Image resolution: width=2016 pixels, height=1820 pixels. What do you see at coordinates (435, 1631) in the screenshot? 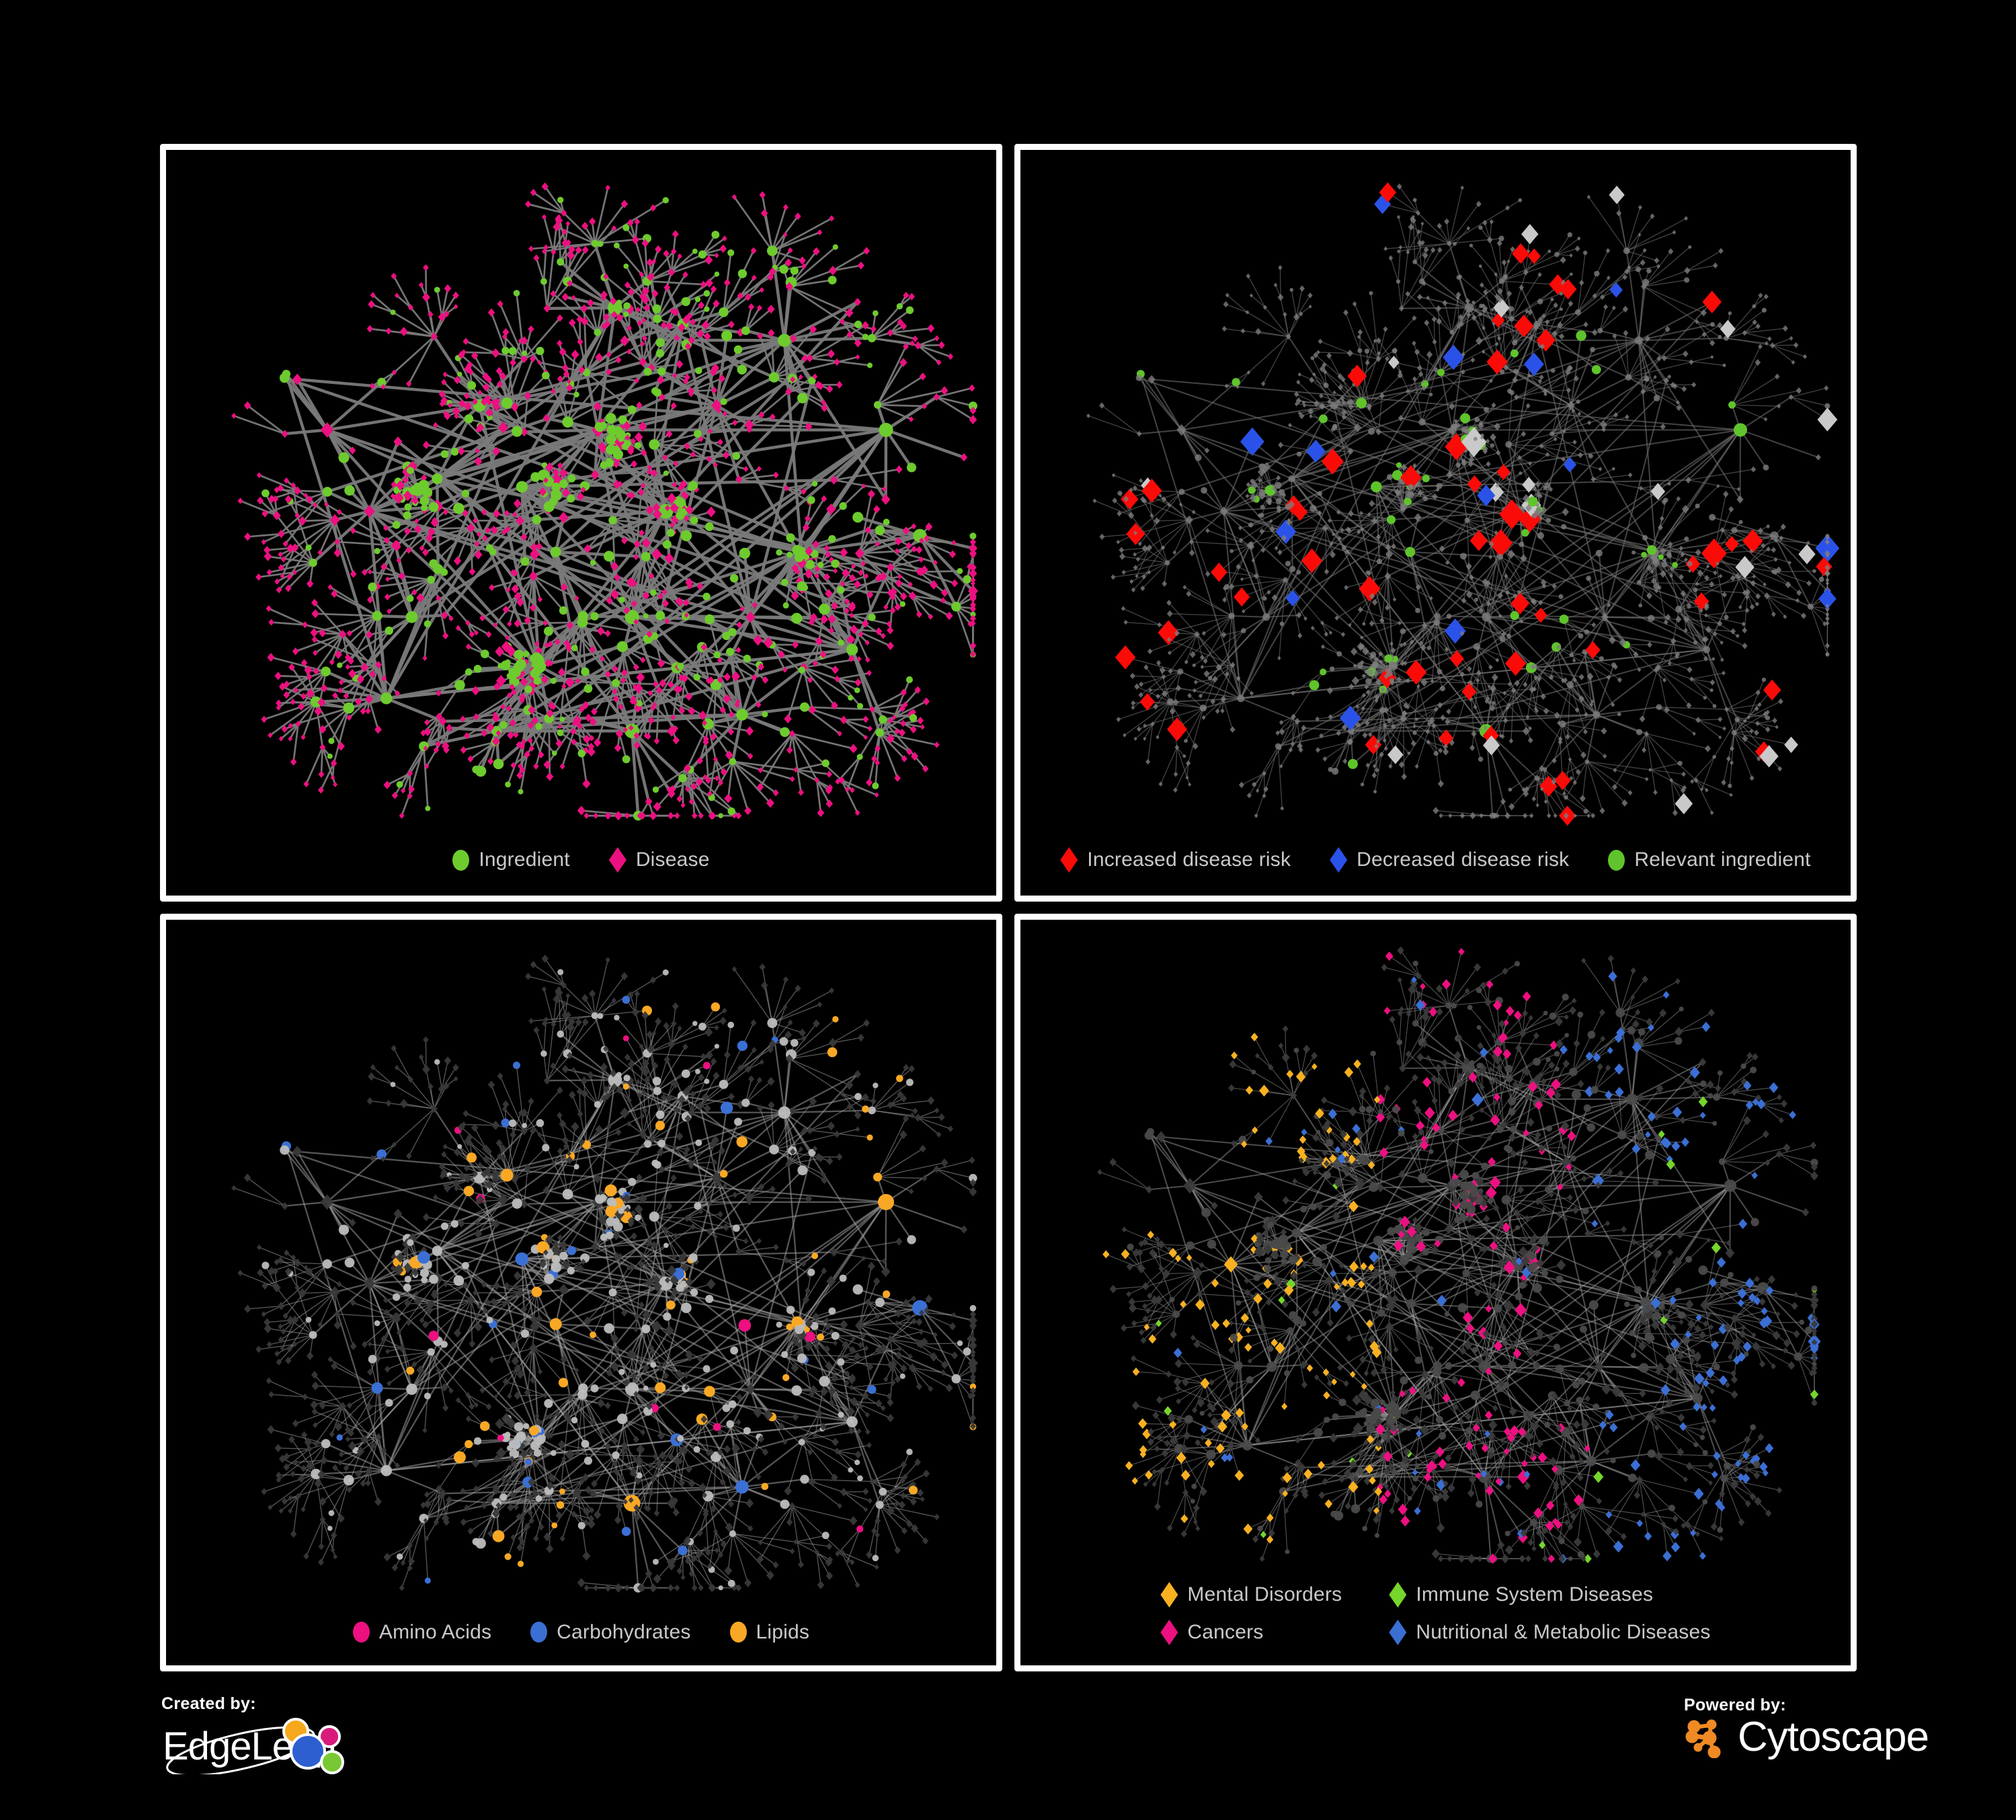
I see `legend-label: Amino Acids` at bounding box center [435, 1631].